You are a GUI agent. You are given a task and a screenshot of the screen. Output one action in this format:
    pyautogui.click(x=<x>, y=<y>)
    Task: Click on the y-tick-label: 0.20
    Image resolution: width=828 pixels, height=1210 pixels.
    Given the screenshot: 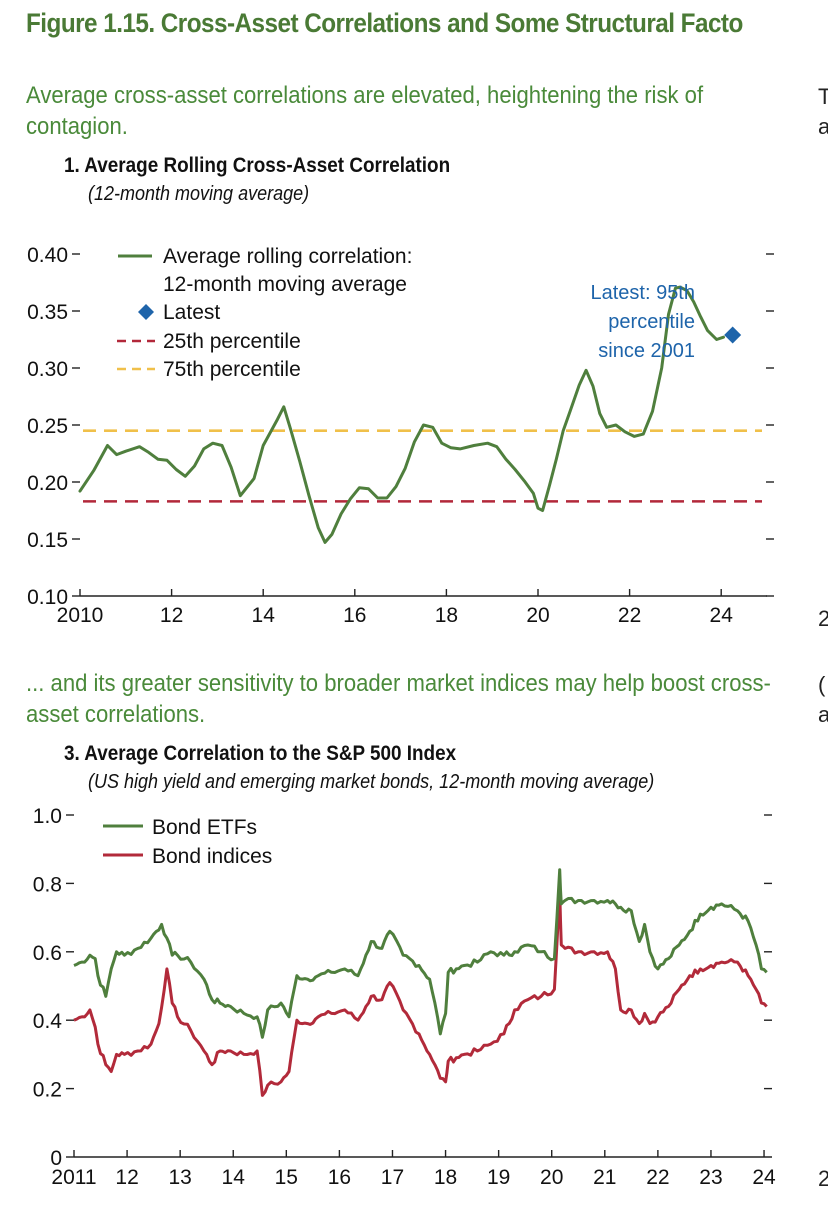 What is the action you would take?
    pyautogui.click(x=47, y=483)
    